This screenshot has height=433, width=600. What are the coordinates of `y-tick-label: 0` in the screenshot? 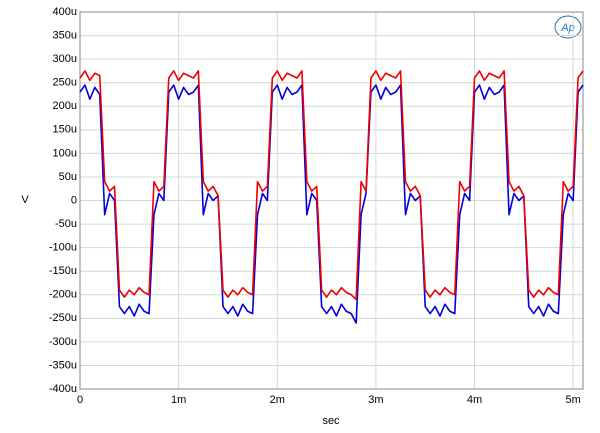 It's located at (74, 200).